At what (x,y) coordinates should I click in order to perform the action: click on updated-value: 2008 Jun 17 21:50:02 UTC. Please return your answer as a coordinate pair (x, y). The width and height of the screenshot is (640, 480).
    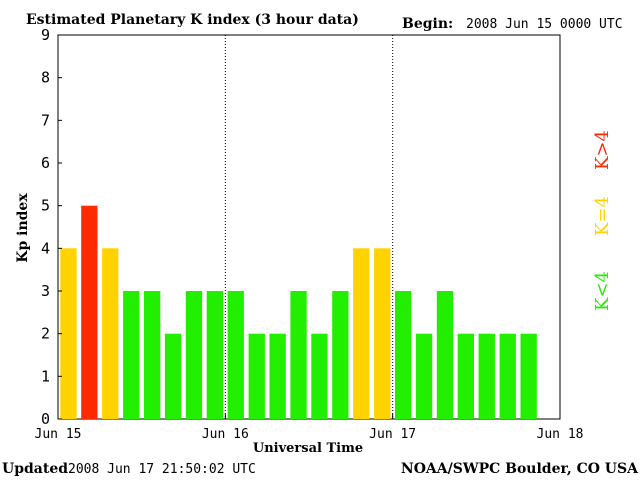
    Looking at the image, I should click on (162, 469).